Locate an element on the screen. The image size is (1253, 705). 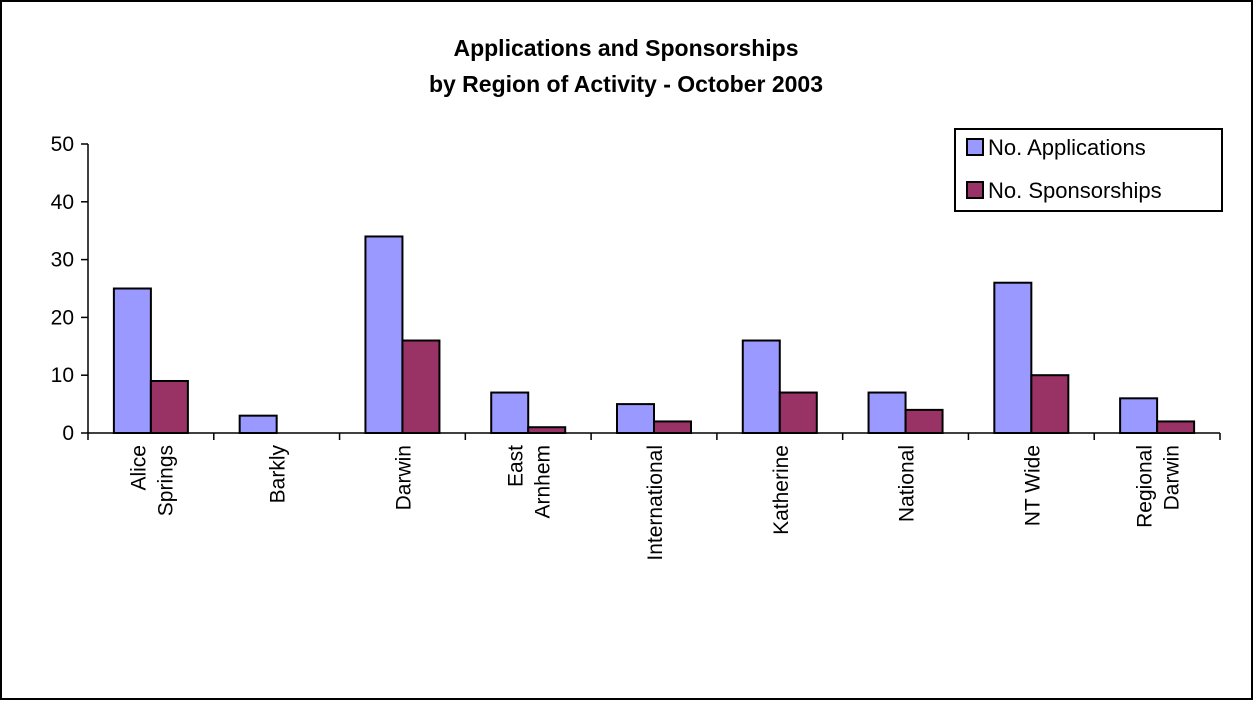
y-tick-label: 20 is located at coordinates (62, 317).